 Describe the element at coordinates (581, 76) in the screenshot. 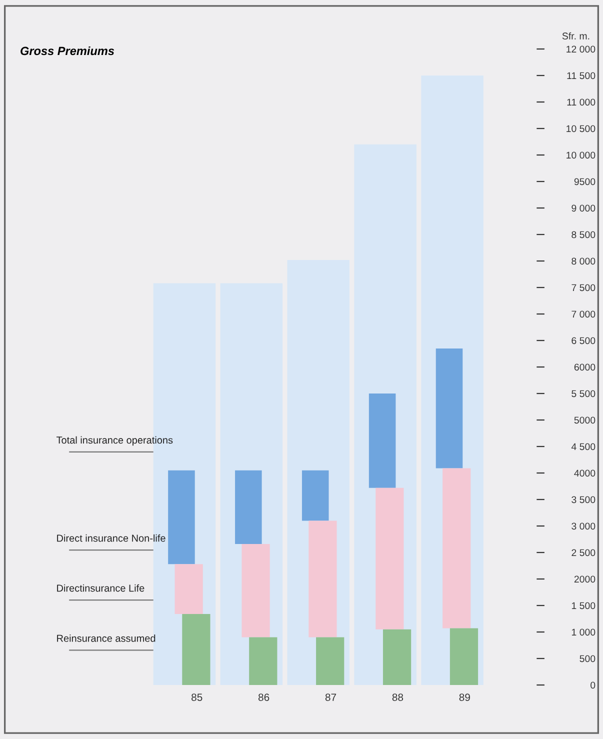

I see `y-tick-label: 11 500` at that location.